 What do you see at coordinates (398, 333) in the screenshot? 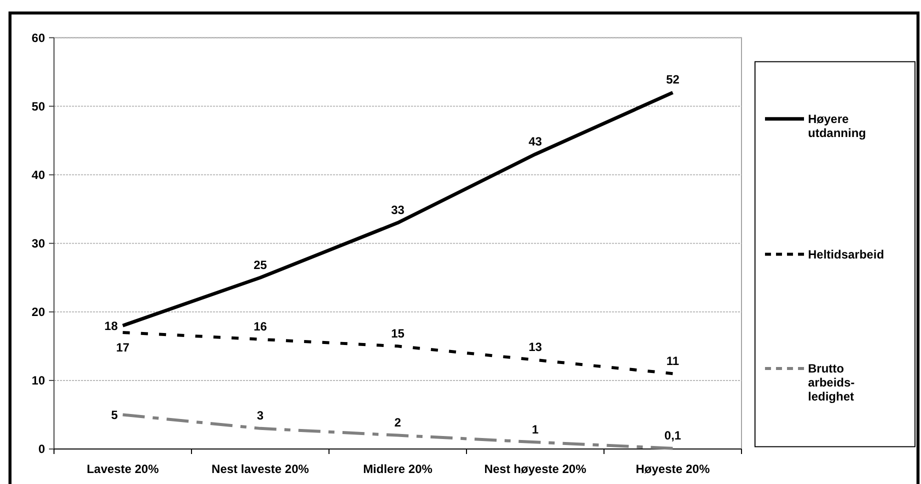
I see `data-label: 15` at bounding box center [398, 333].